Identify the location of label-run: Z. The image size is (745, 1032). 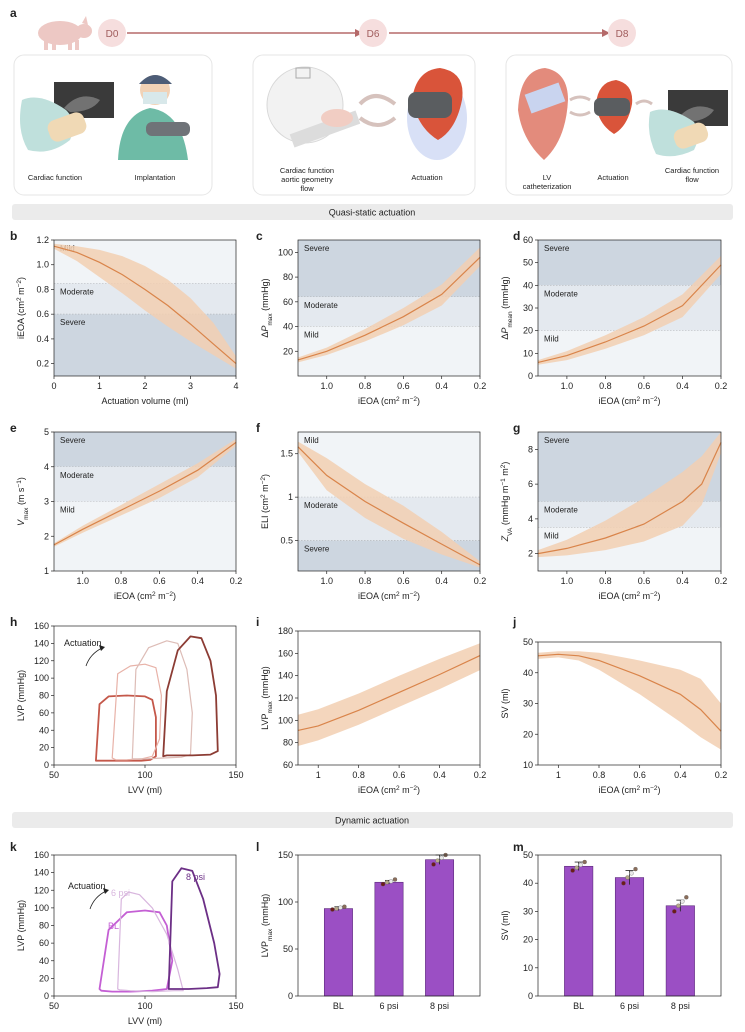
(505, 538).